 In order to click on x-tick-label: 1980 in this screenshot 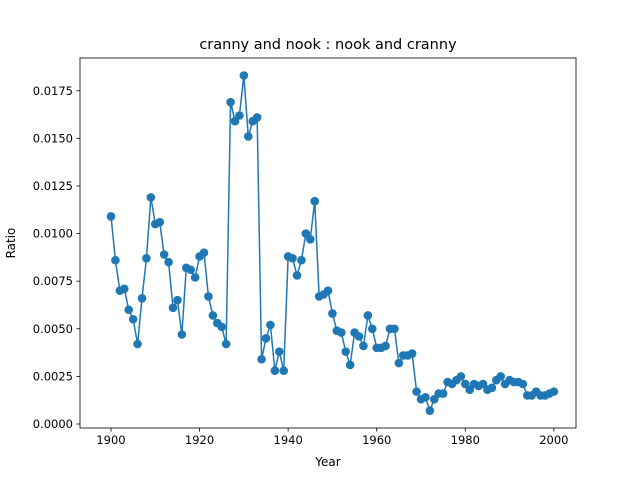, I will do `click(465, 440)`.